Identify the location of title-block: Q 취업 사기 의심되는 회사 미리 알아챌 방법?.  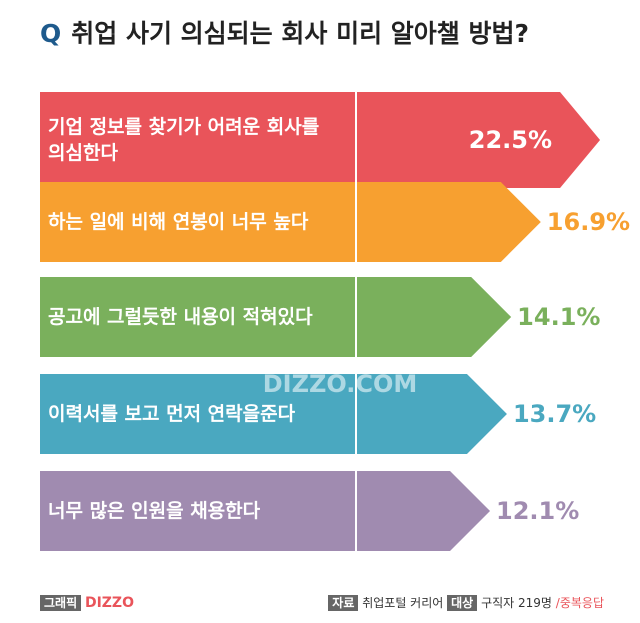
(284, 32).